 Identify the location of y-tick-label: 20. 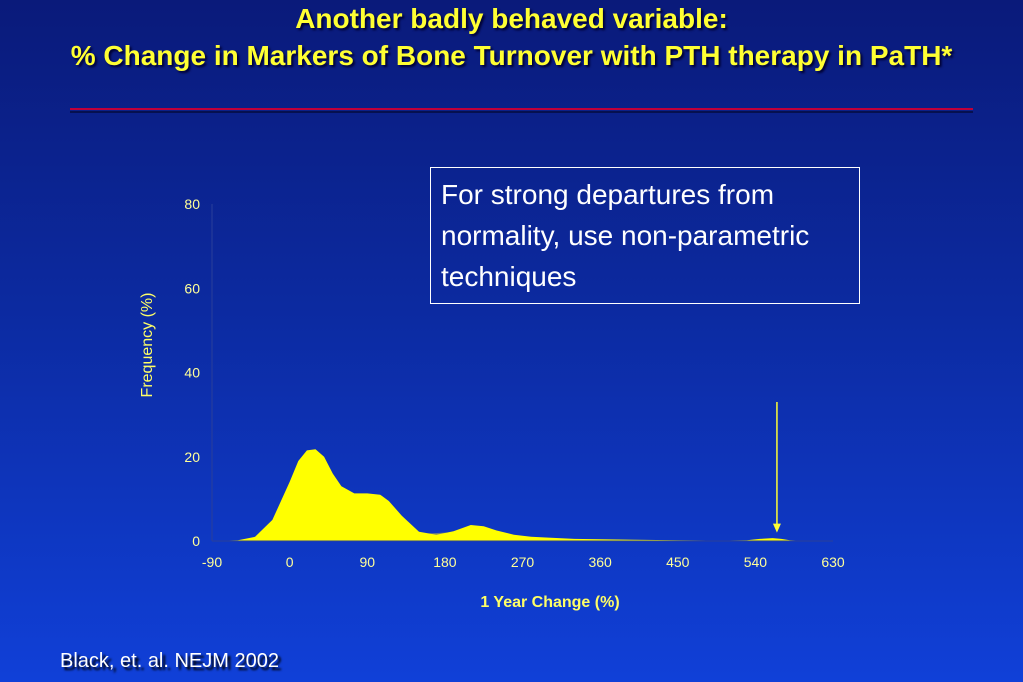
(192, 457).